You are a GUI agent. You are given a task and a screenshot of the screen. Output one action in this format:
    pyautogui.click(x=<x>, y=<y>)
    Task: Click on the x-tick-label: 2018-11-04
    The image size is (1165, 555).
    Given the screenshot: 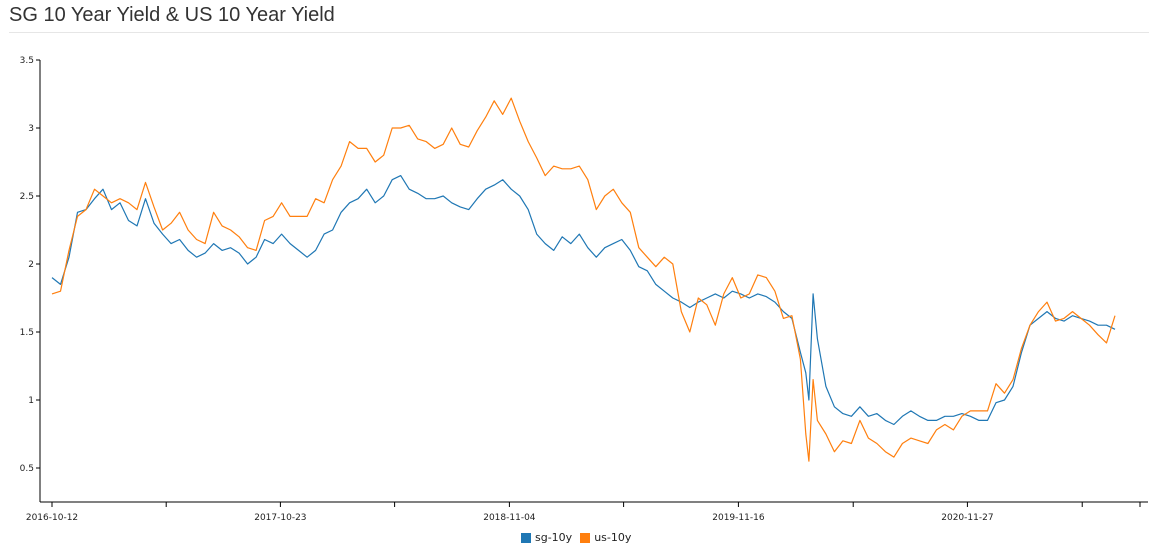 What is the action you would take?
    pyautogui.click(x=509, y=518)
    